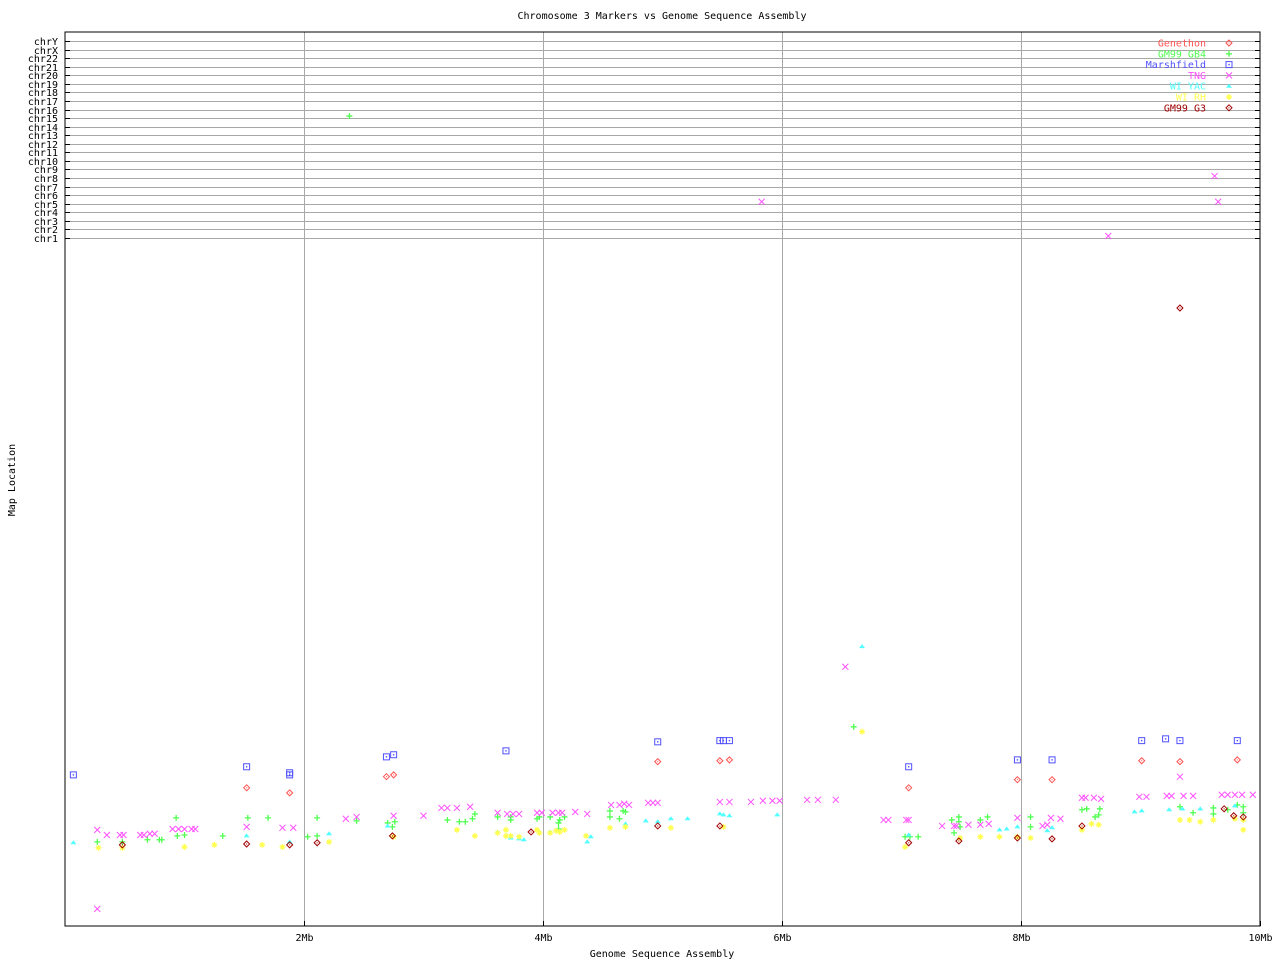  What do you see at coordinates (742, 776) in the screenshot?
I see `series-genethon` at bounding box center [742, 776].